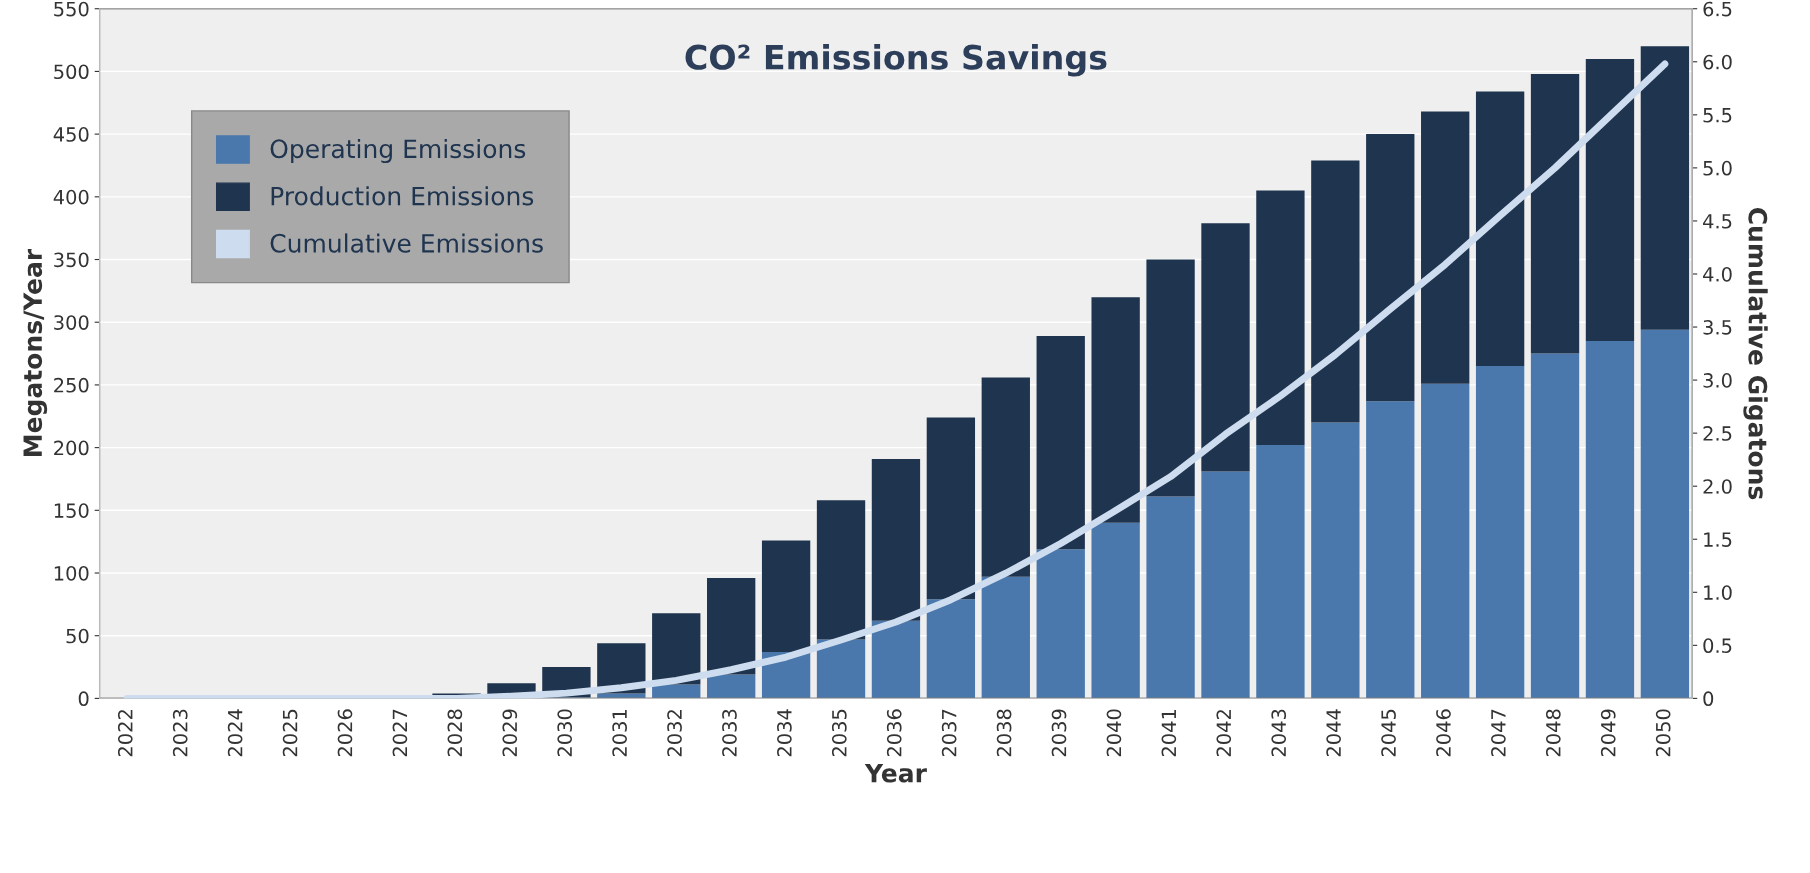  What do you see at coordinates (839, 733) in the screenshot?
I see `x-tick-label: 2035` at bounding box center [839, 733].